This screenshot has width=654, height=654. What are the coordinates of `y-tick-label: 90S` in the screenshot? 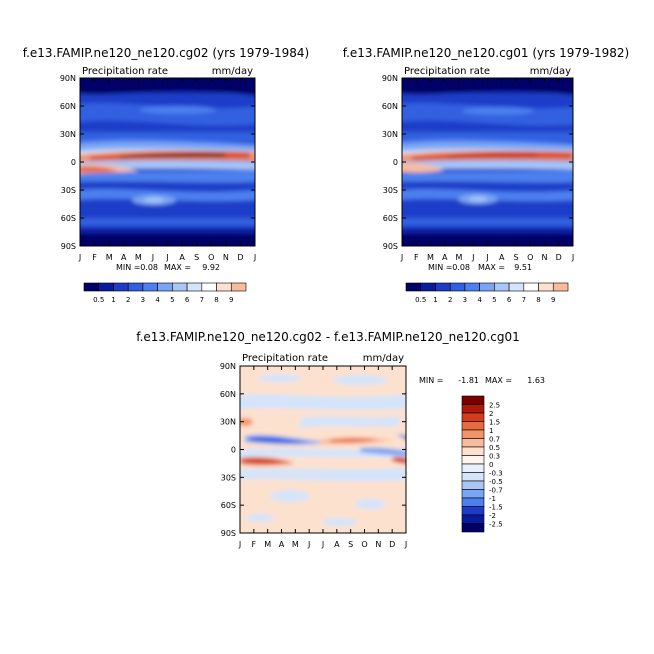 It's located at (390, 246).